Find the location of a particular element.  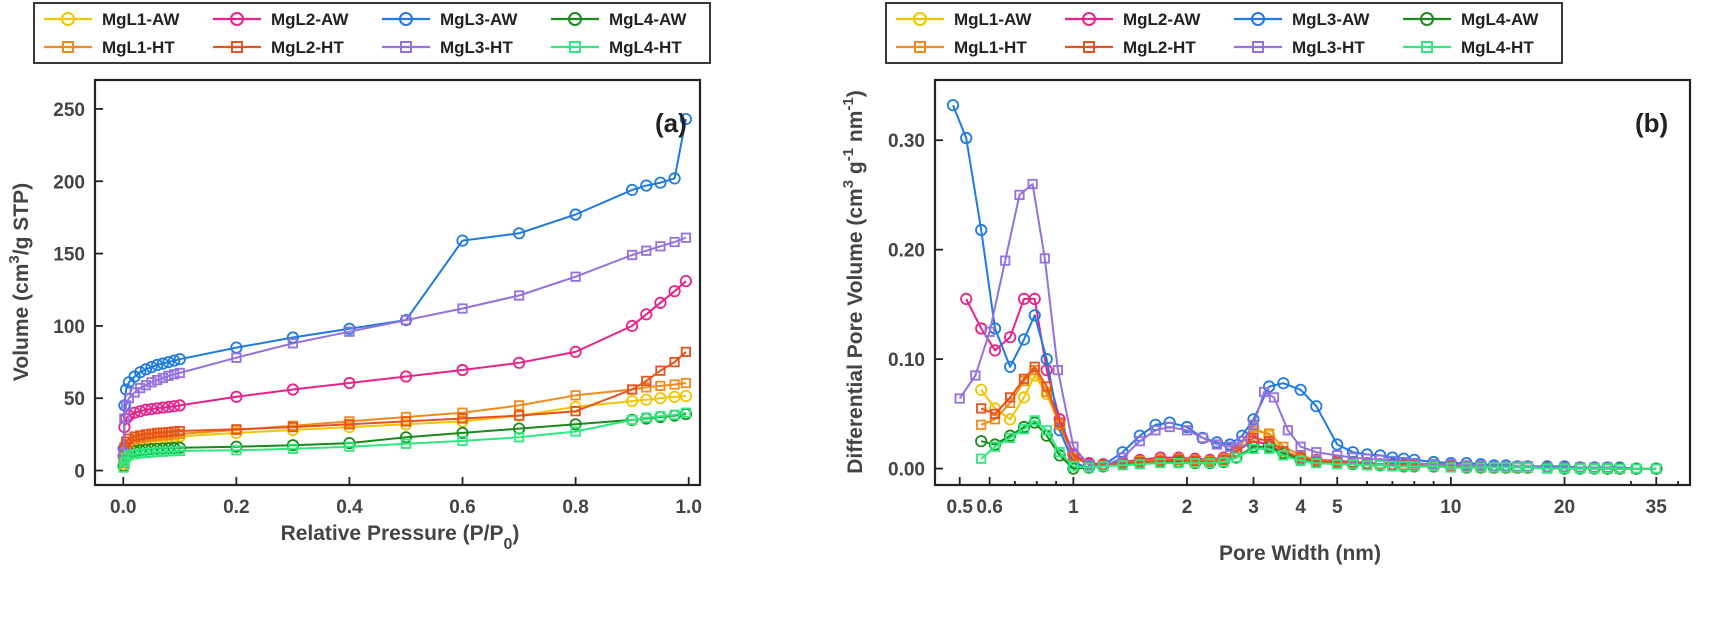

a-legend-text-0: MgL1-AW is located at coordinates (141, 19).